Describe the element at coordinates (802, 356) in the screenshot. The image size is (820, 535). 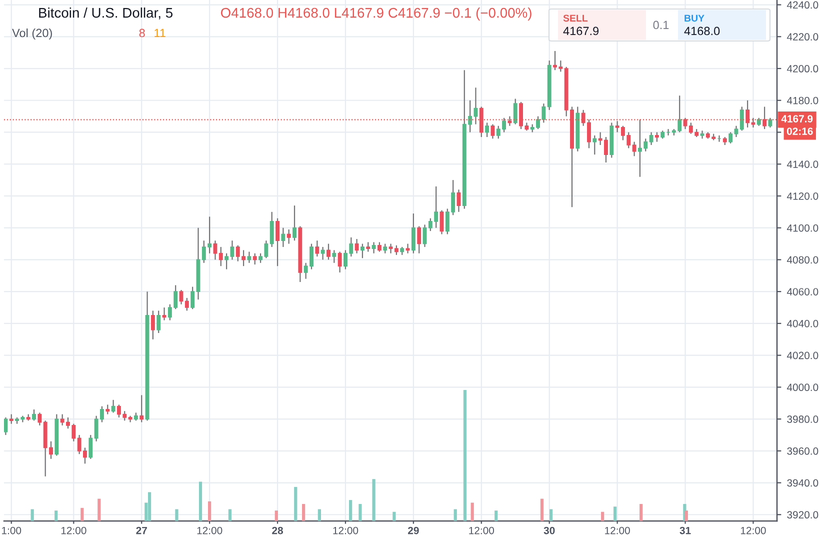
I see `y-tick-label: 4020.0` at that location.